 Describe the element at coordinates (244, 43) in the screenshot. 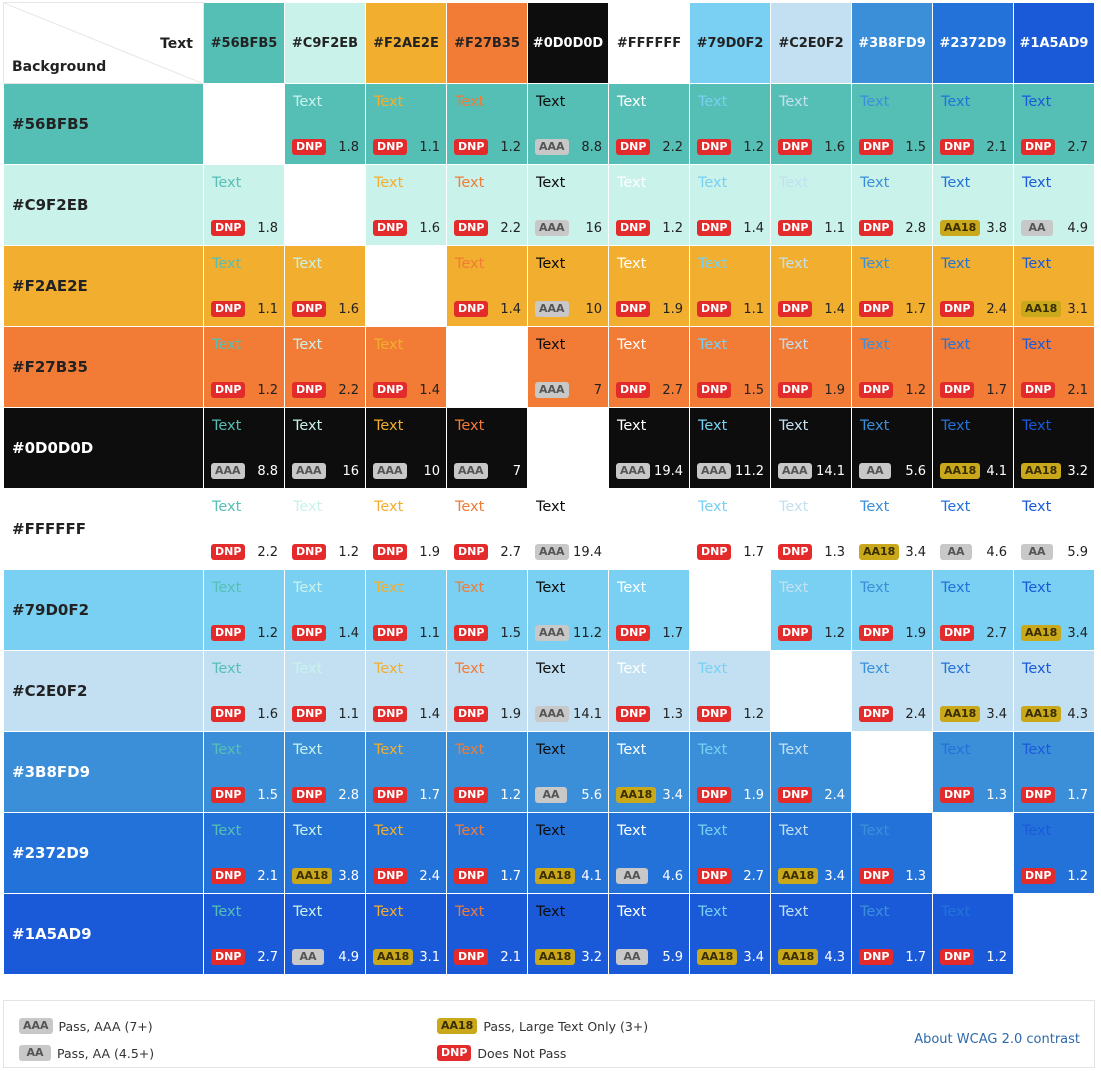

I see `column-header: #56BFB5` at that location.